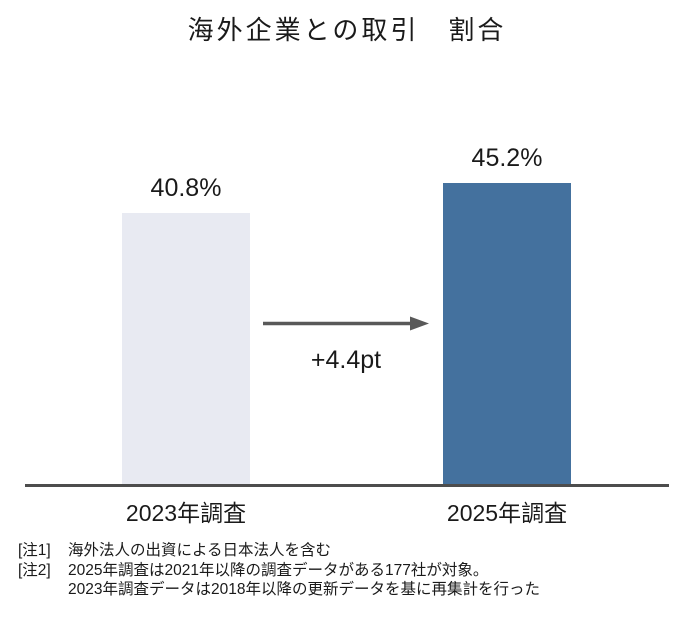 The width and height of the screenshot is (694, 627). I want to click on footnote-2-label: [注2], so click(34, 570).